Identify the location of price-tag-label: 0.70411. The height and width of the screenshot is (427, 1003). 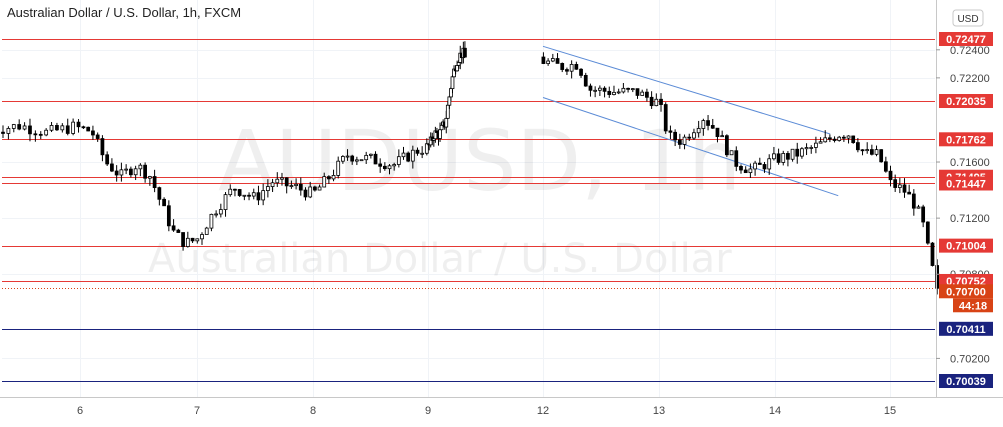
(965, 330).